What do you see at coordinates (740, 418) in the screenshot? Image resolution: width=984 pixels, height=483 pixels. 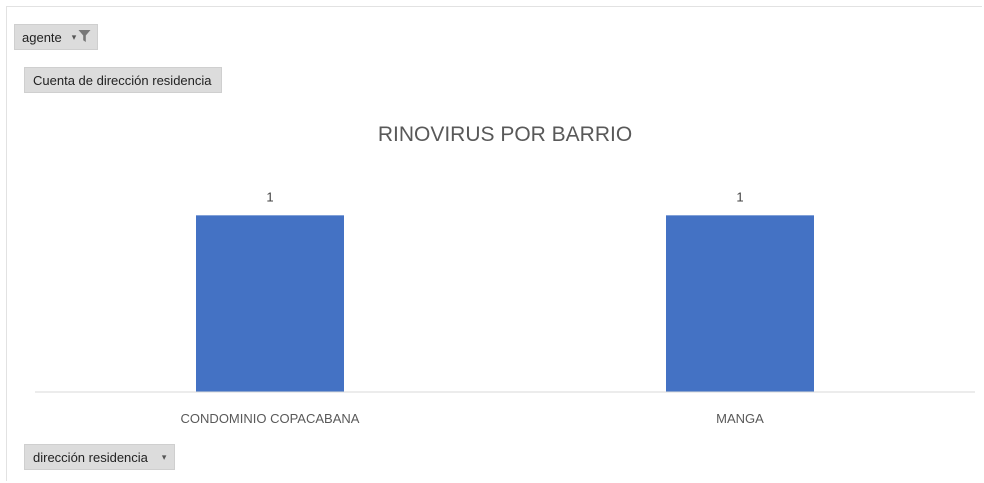 I see `category-label-1: MANGA` at bounding box center [740, 418].